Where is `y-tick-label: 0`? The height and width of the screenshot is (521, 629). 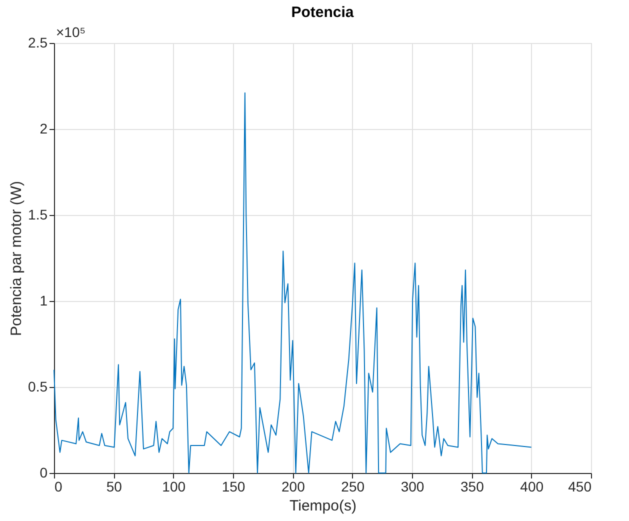 y-tick-label: 0 is located at coordinates (44, 472).